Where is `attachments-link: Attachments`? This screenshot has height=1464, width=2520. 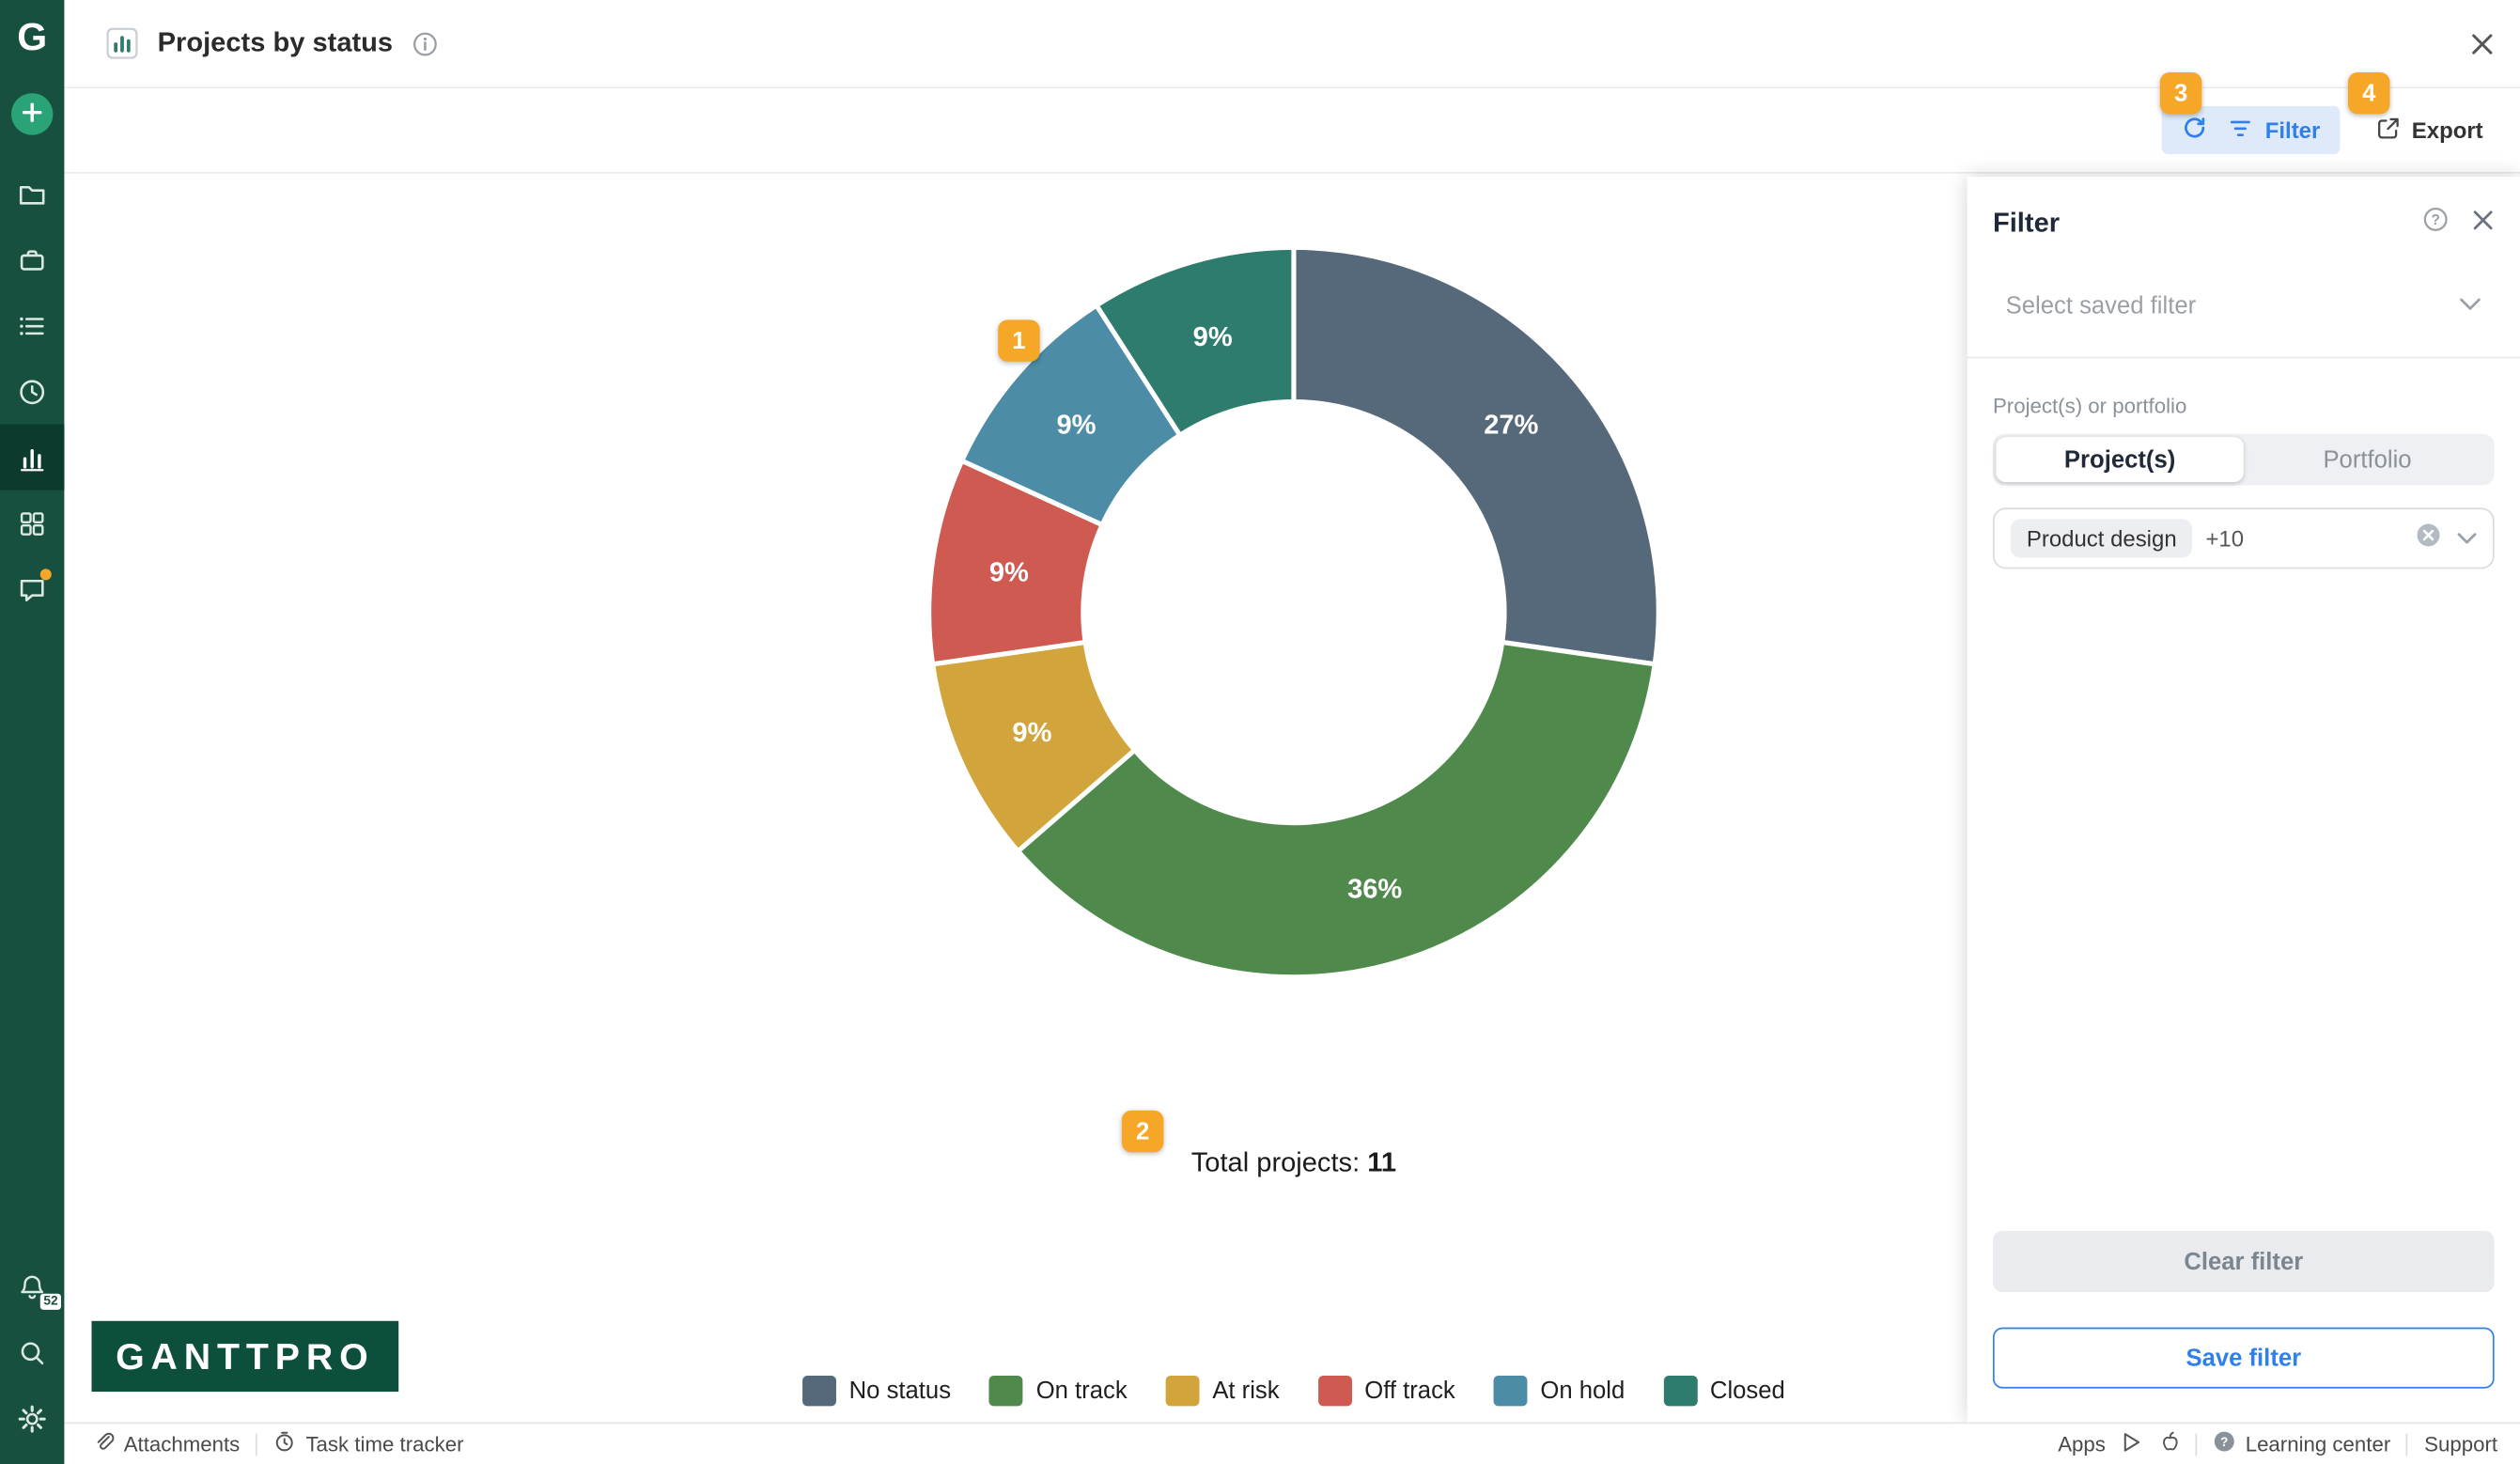
attachments-link: Attachments is located at coordinates (165, 1443).